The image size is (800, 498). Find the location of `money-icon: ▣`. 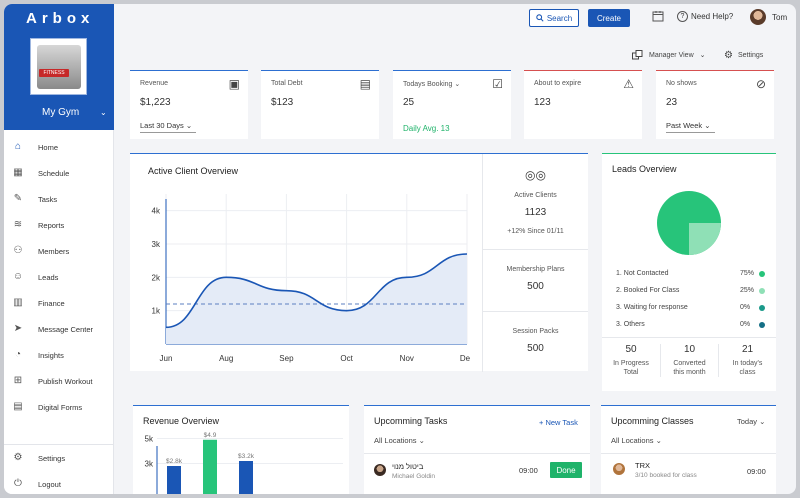

money-icon: ▣ is located at coordinates (234, 84).